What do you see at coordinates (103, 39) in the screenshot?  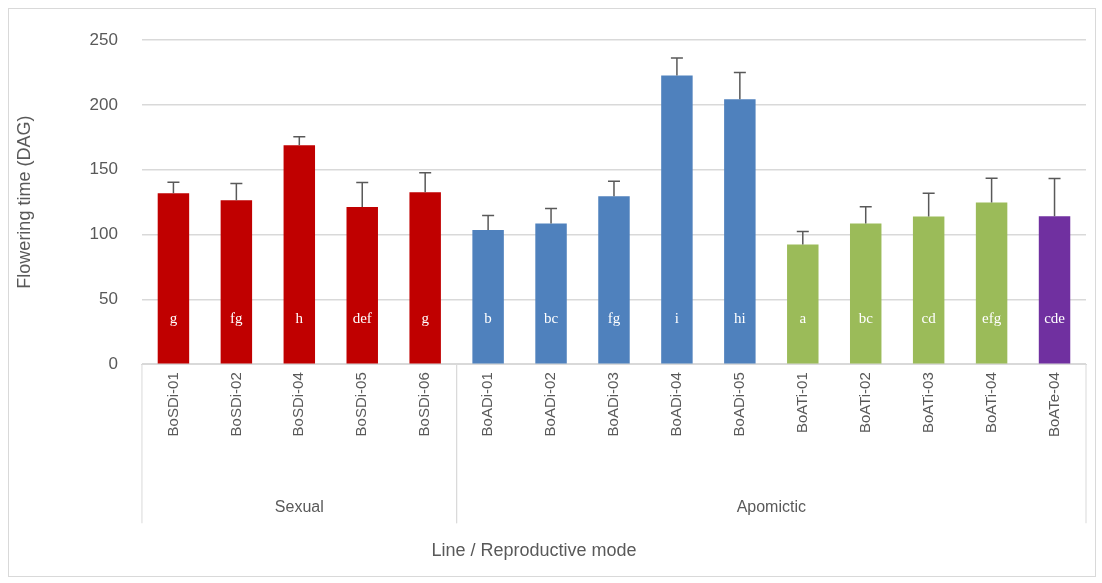 I see `y-tick-label: 250` at bounding box center [103, 39].